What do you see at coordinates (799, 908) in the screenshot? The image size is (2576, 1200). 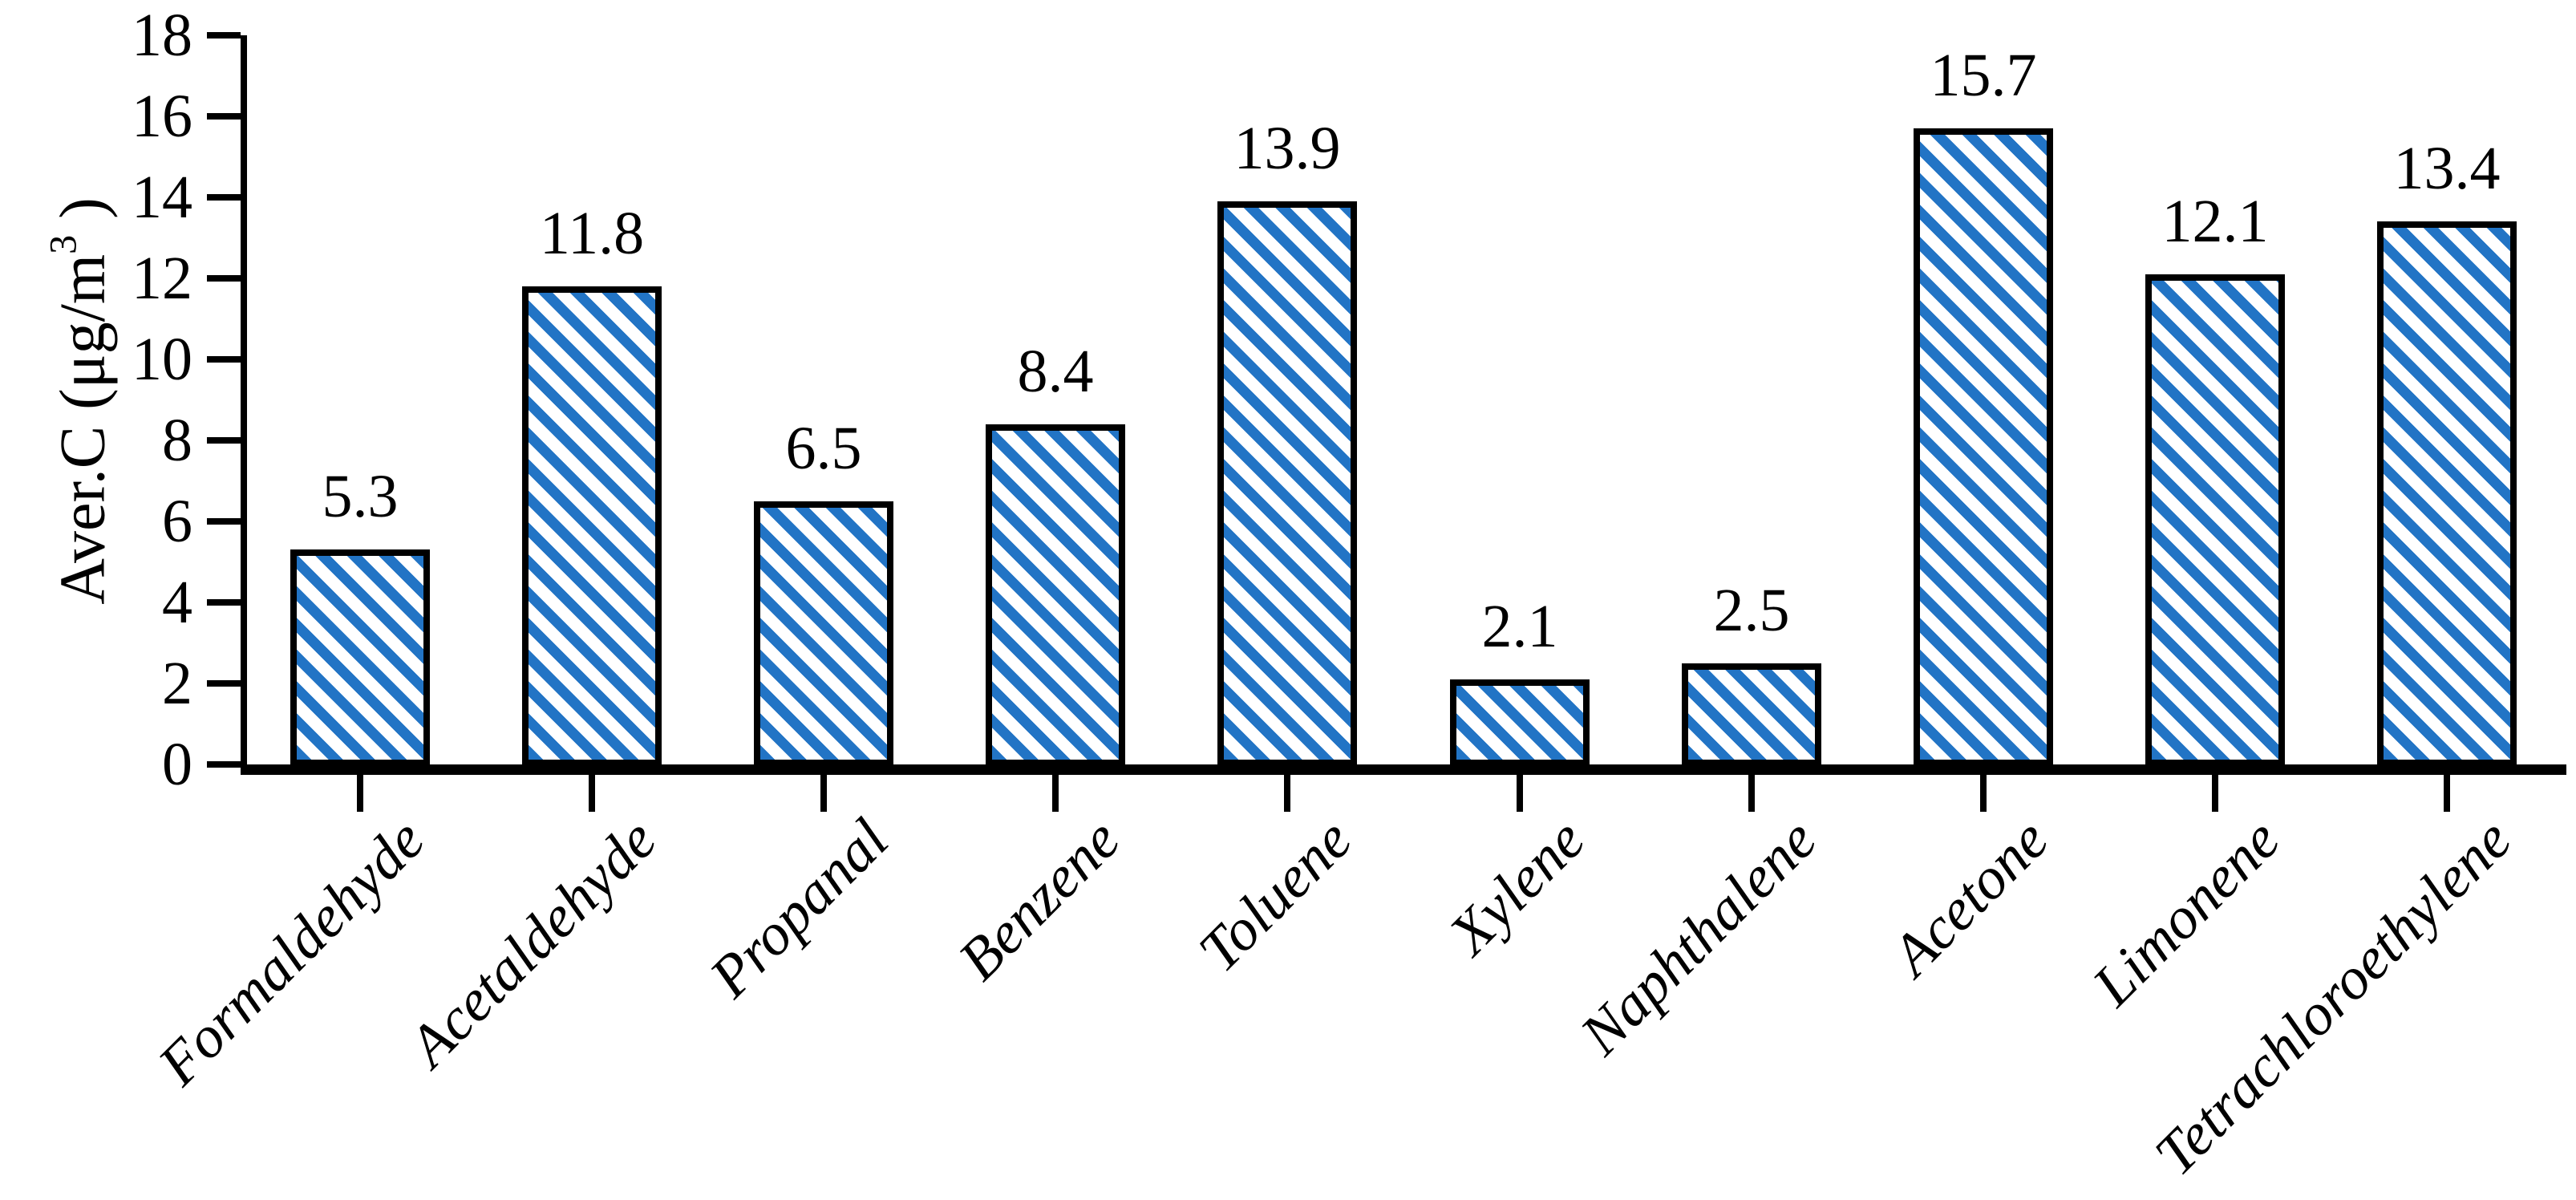 I see `x-tick-label: Propanal` at bounding box center [799, 908].